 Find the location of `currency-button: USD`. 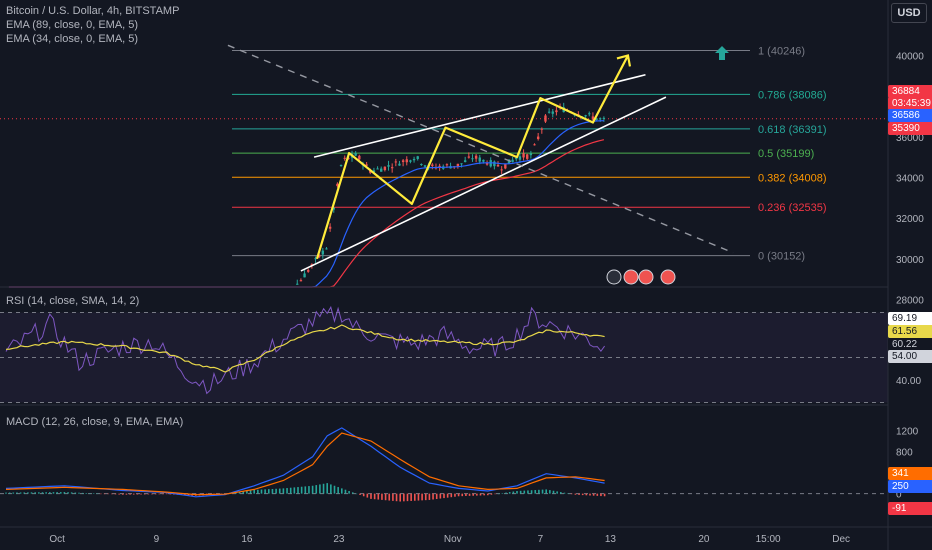

currency-button: USD is located at coordinates (909, 13).